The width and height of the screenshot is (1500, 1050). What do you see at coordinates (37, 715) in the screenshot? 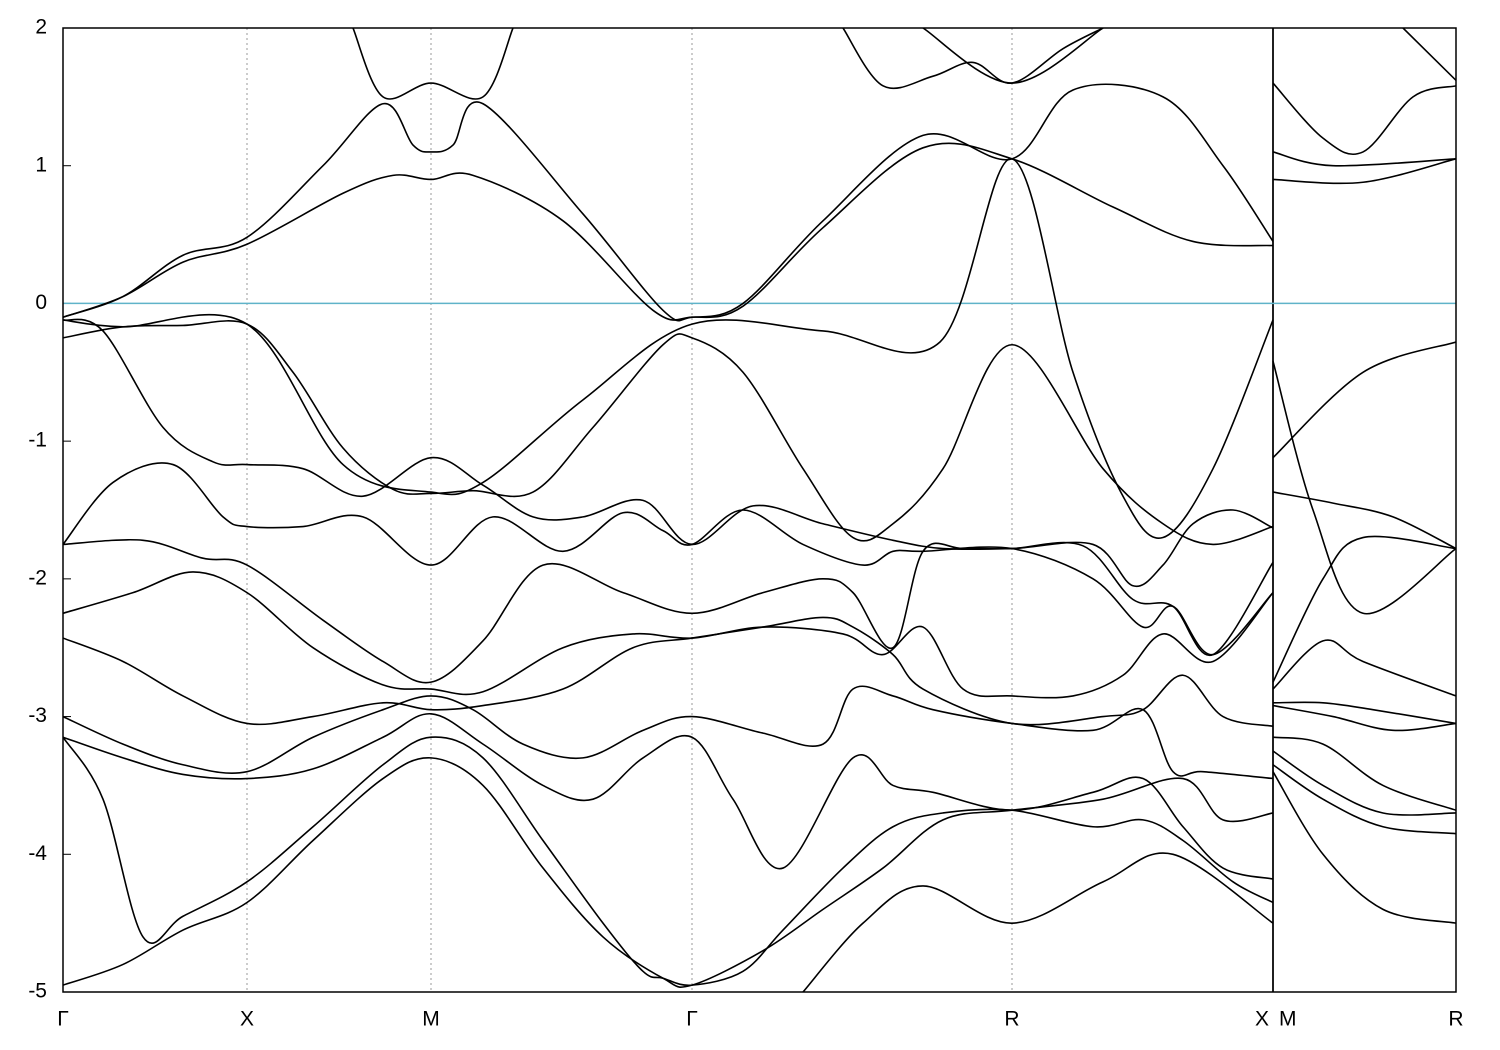
I see `y-tick-label: -3` at bounding box center [37, 715].